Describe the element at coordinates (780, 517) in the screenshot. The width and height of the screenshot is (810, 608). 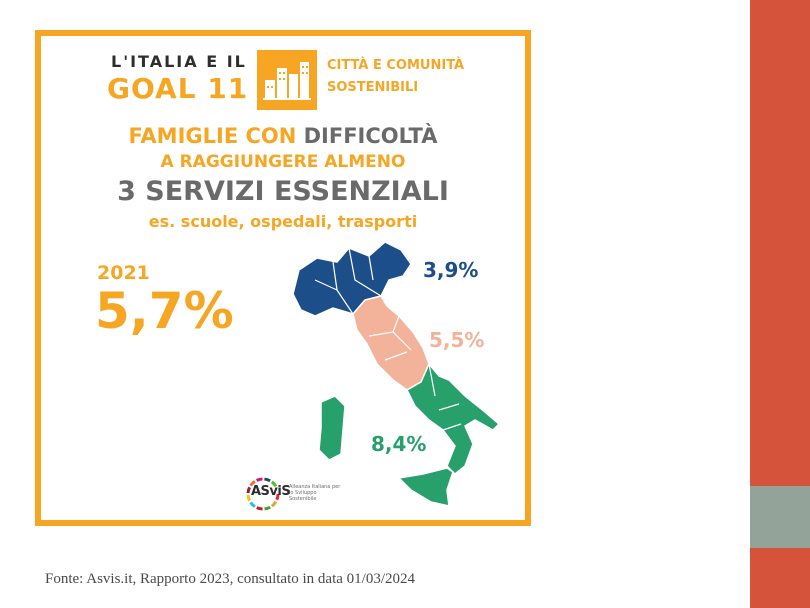
I see `side-bar-middle` at that location.